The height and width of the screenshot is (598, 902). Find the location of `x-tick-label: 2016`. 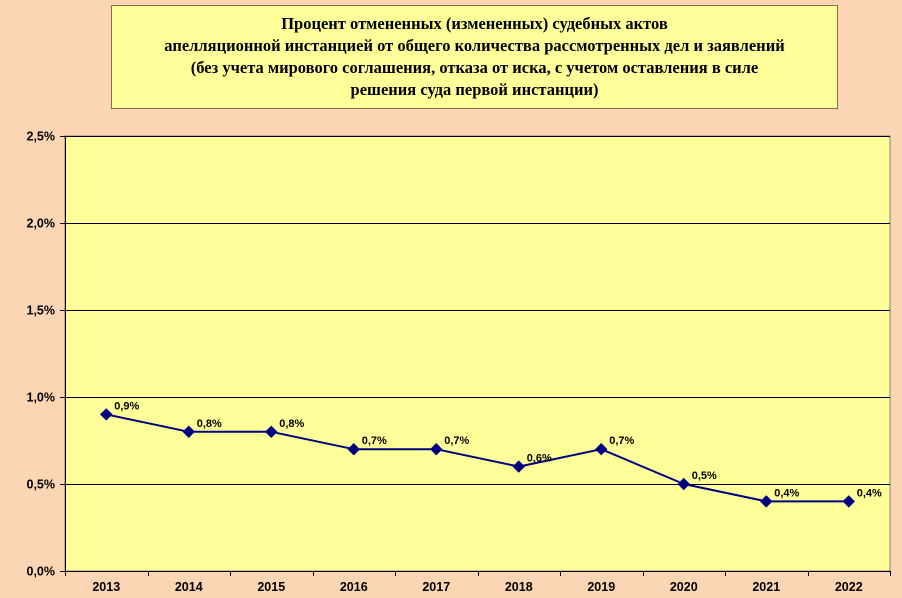

x-tick-label: 2016 is located at coordinates (354, 587).